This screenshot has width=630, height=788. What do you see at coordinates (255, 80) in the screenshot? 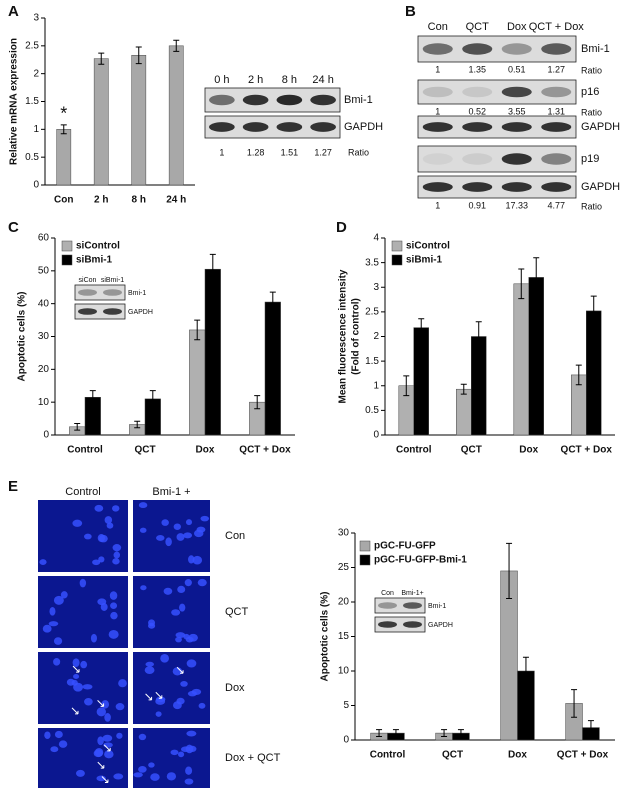
I see `lane-label: 2 h` at bounding box center [255, 80].